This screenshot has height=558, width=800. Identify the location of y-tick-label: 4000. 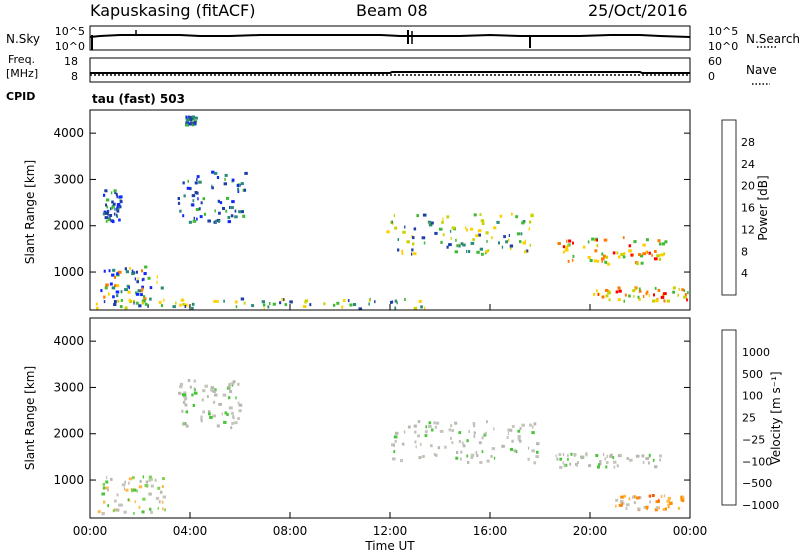
(68, 341).